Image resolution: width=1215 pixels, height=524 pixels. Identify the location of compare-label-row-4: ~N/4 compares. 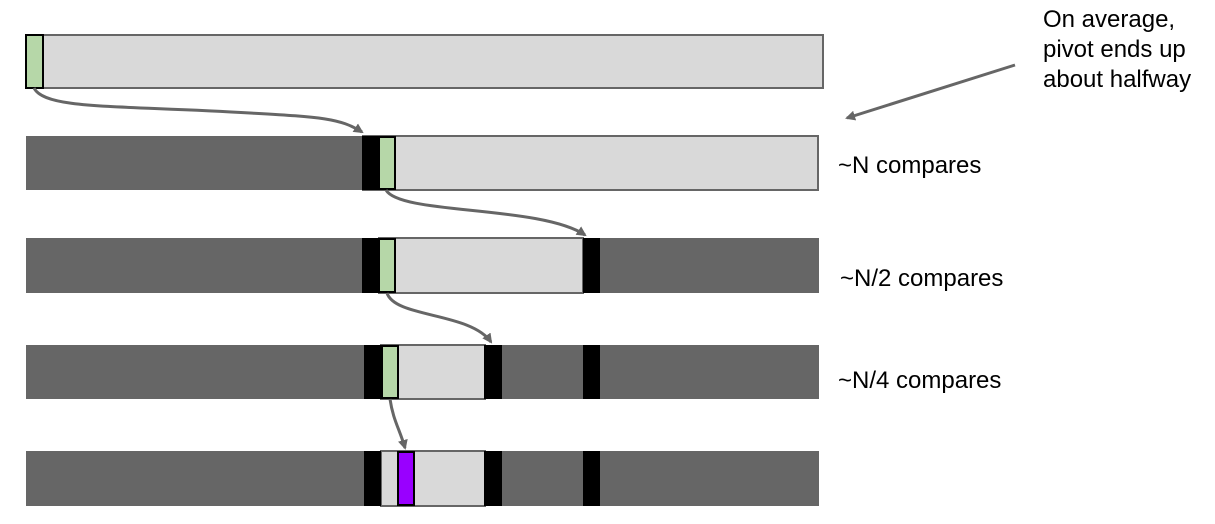
(920, 380).